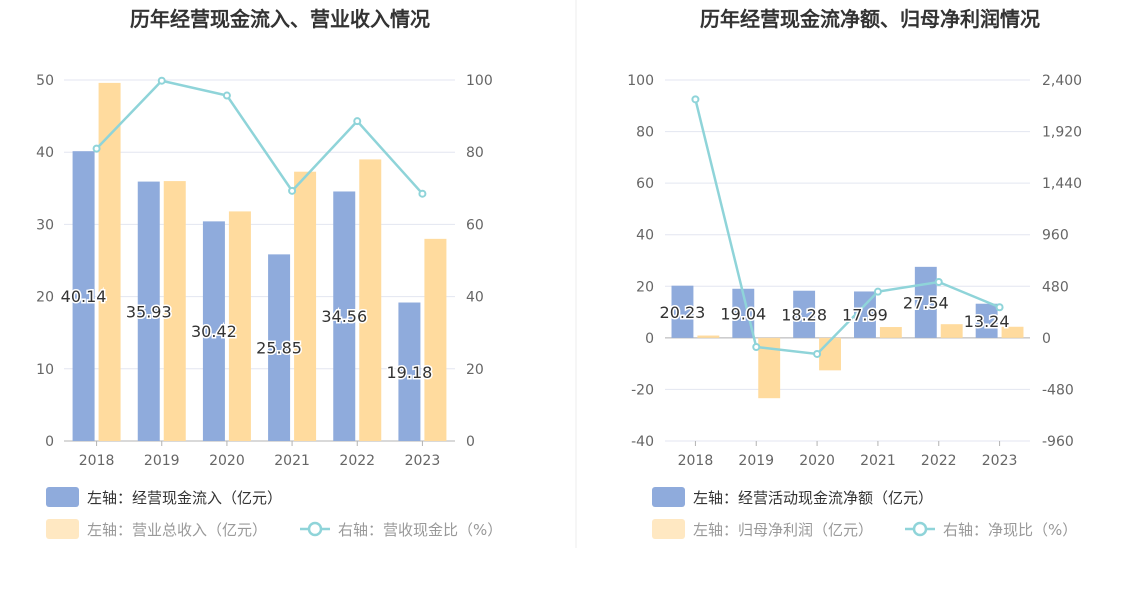 The image size is (1148, 593). Describe the element at coordinates (479, 81) in the screenshot. I see `right-axis-tick-label: 100` at that location.